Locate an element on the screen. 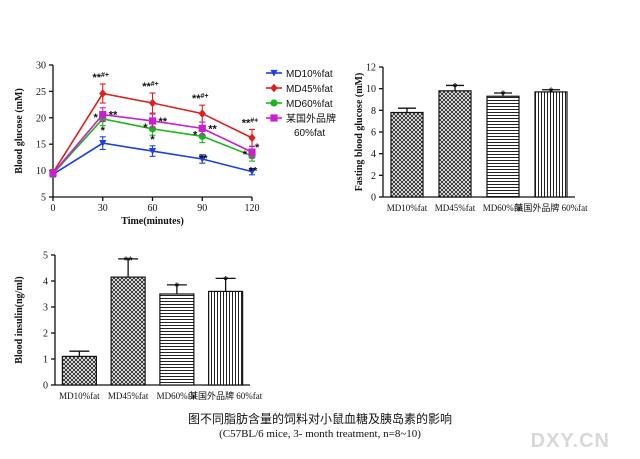  y-tick-label: 15 is located at coordinates (41, 145).